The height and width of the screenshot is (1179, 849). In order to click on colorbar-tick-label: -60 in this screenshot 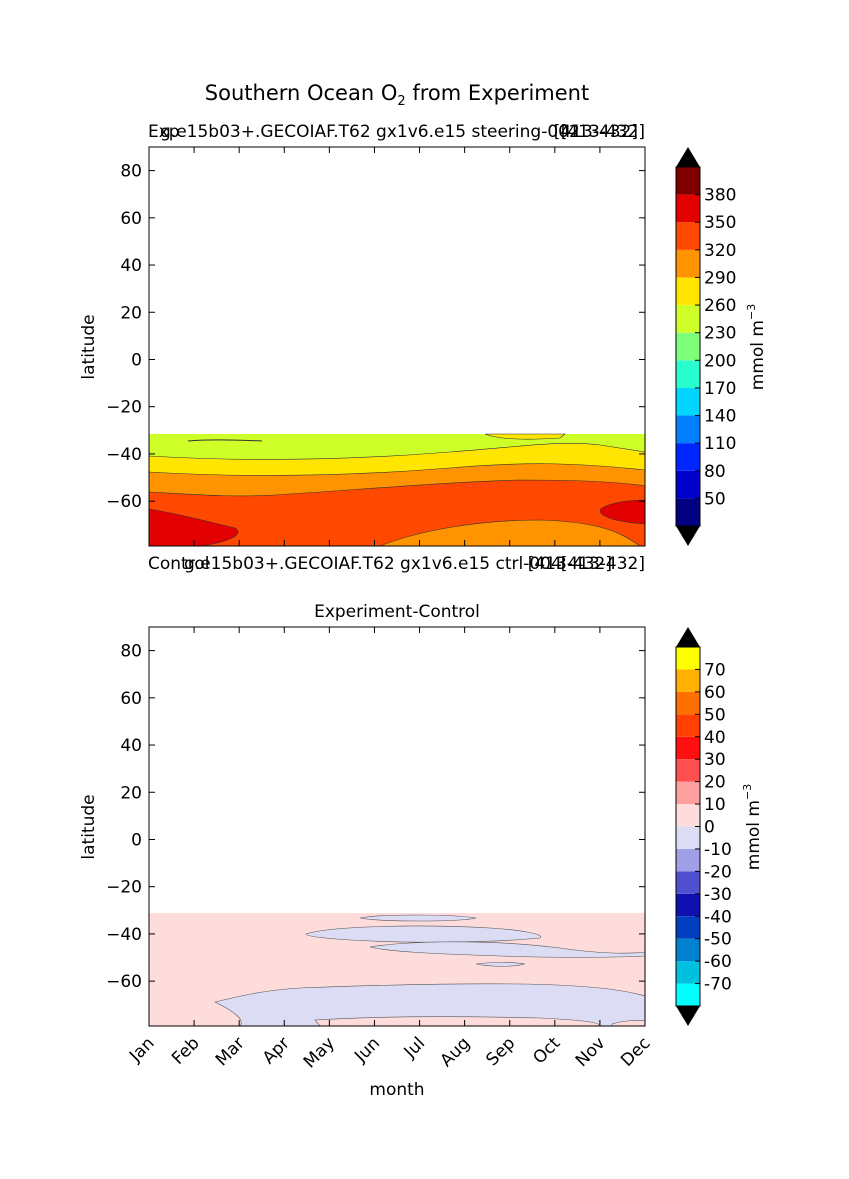, I will do `click(718, 962)`.